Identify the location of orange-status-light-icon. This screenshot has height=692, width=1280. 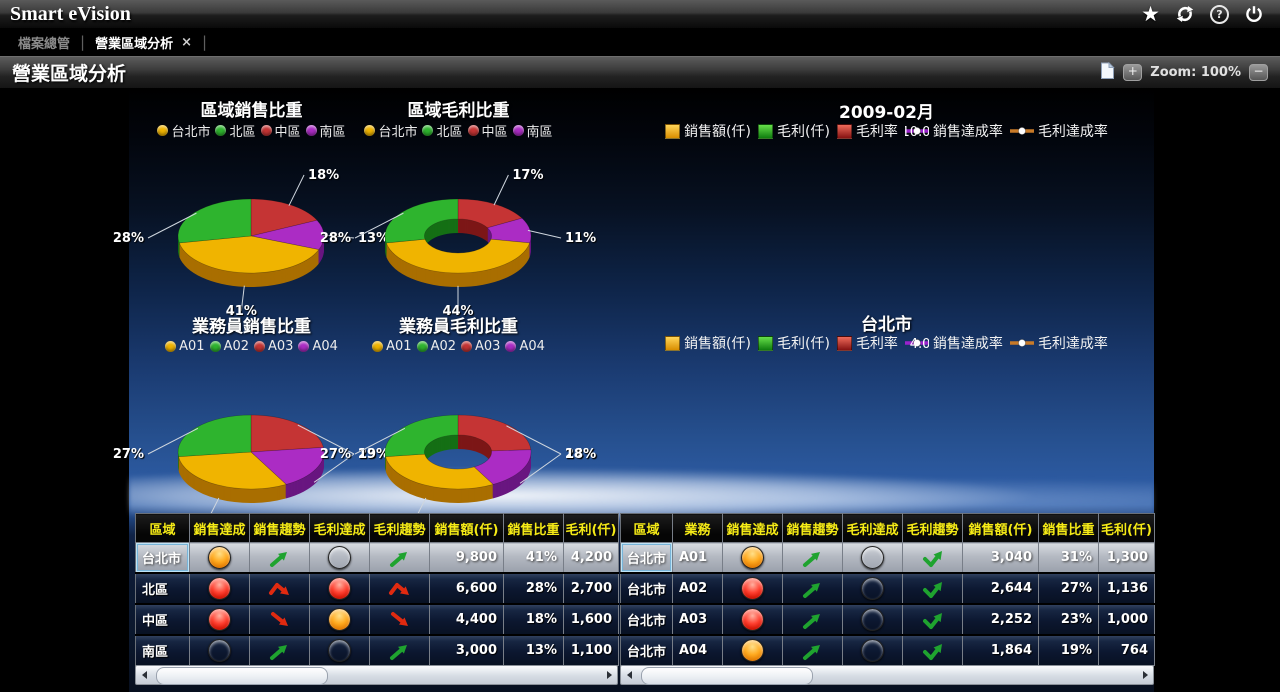
(752, 557).